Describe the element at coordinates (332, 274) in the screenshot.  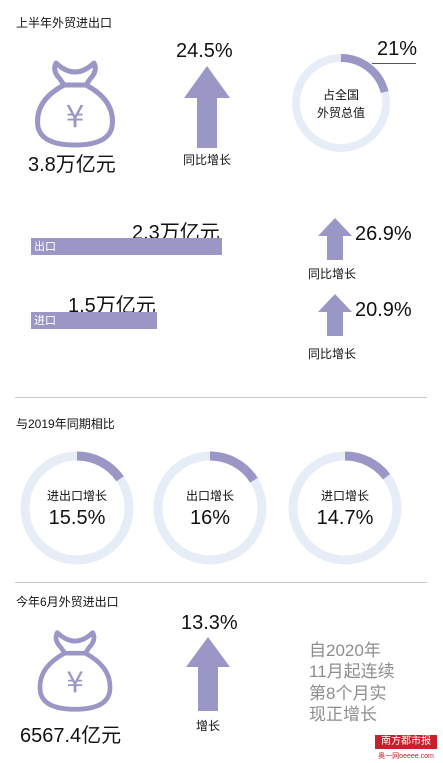
I see `export-growth-label: 同比增长` at that location.